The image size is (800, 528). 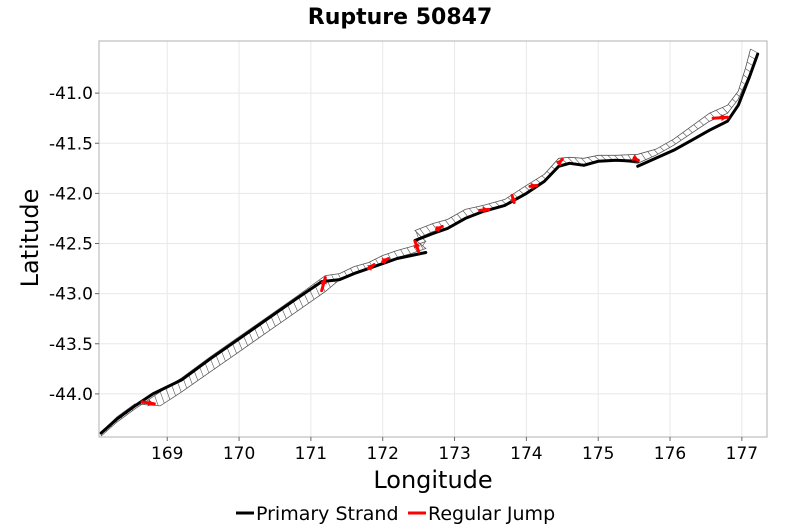 I want to click on y-tick-label: -43.5, so click(x=71, y=345).